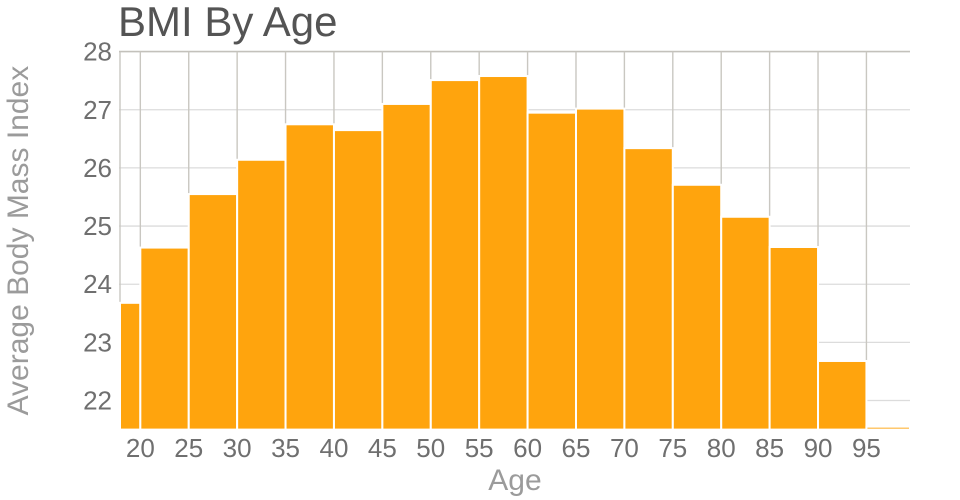 The height and width of the screenshot is (500, 960). I want to click on y-tick-label: 22, so click(97, 401).